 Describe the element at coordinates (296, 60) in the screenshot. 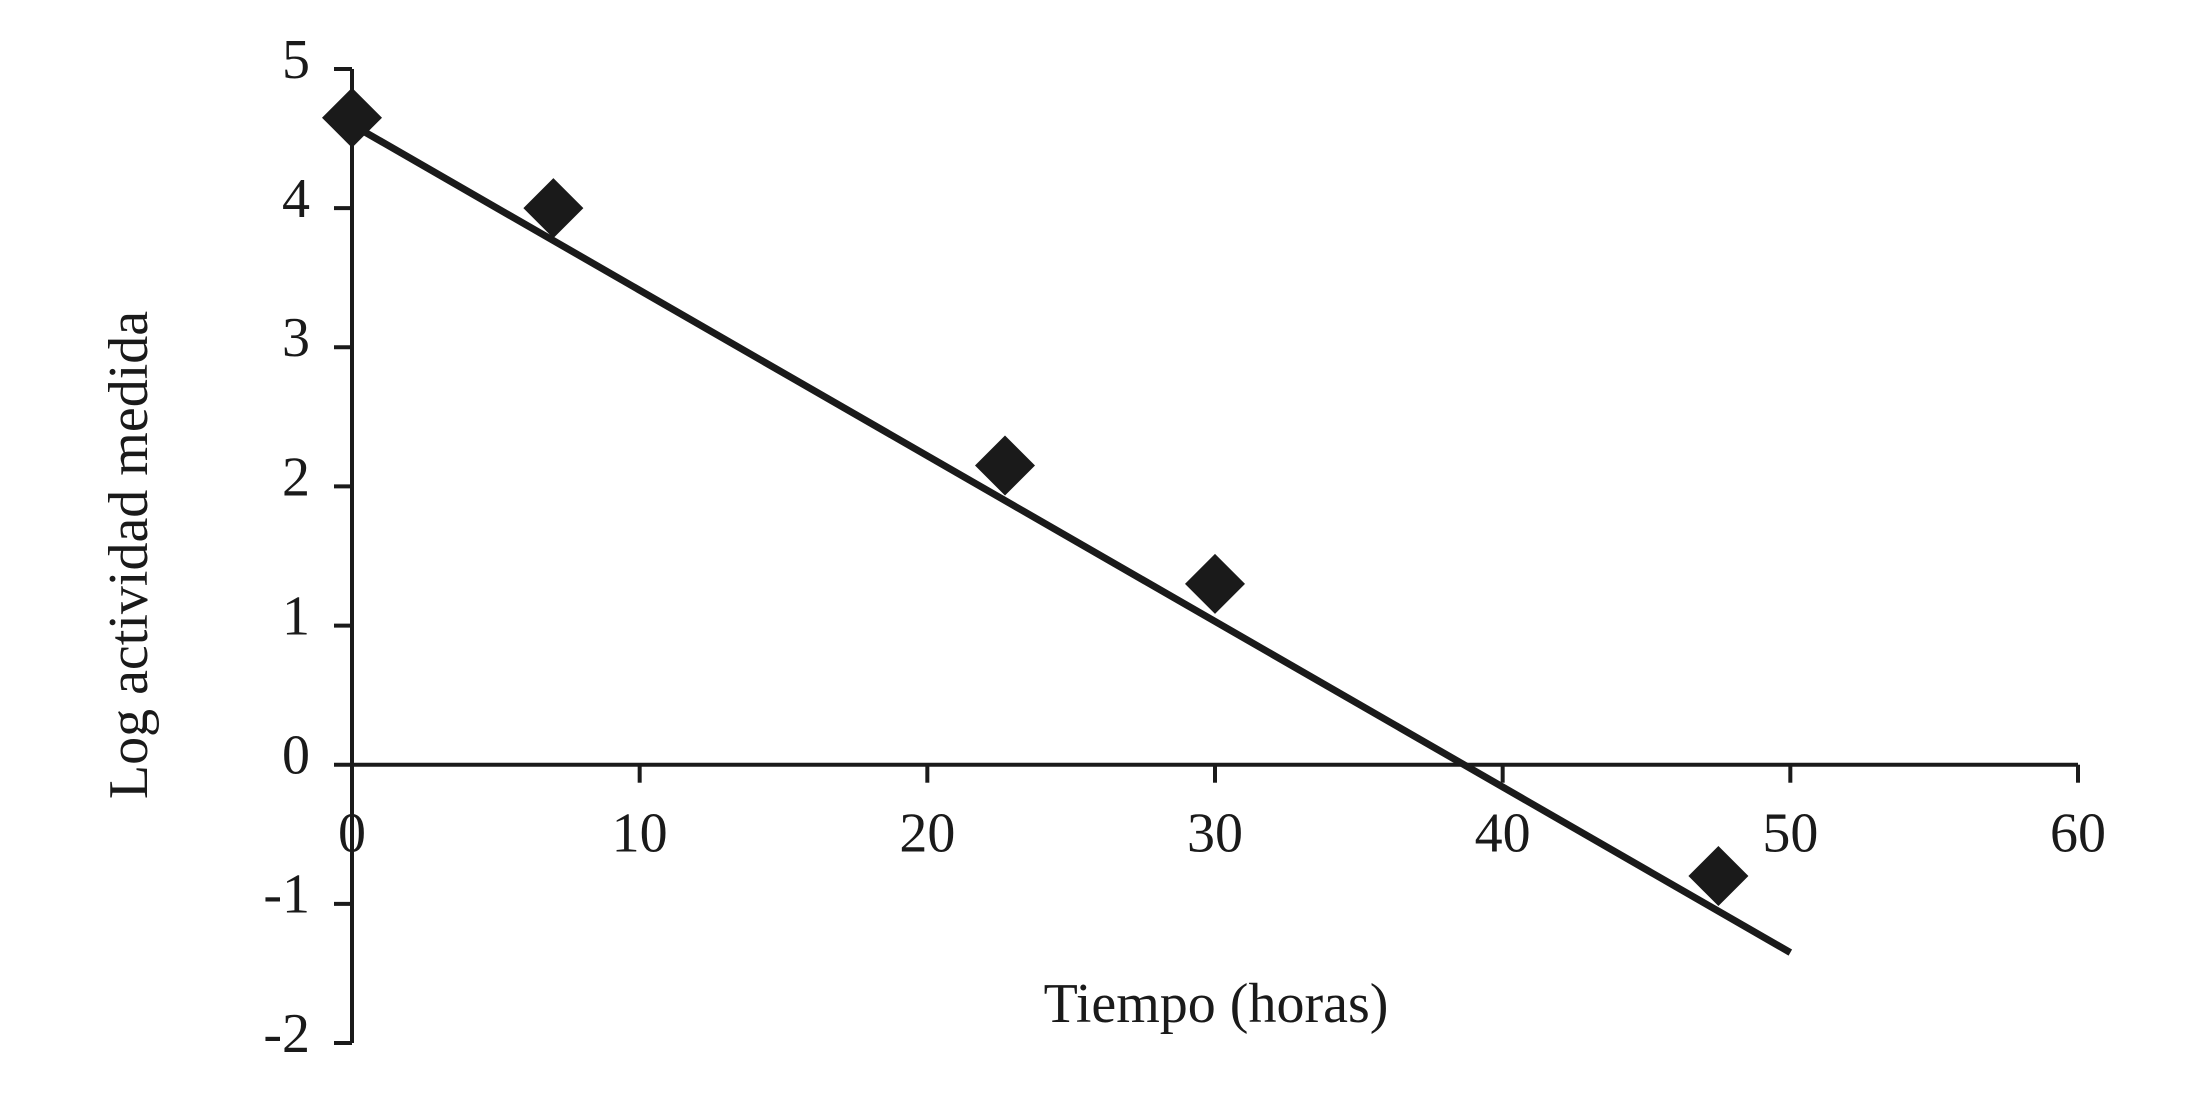

I see `y-tick-label: 5` at that location.